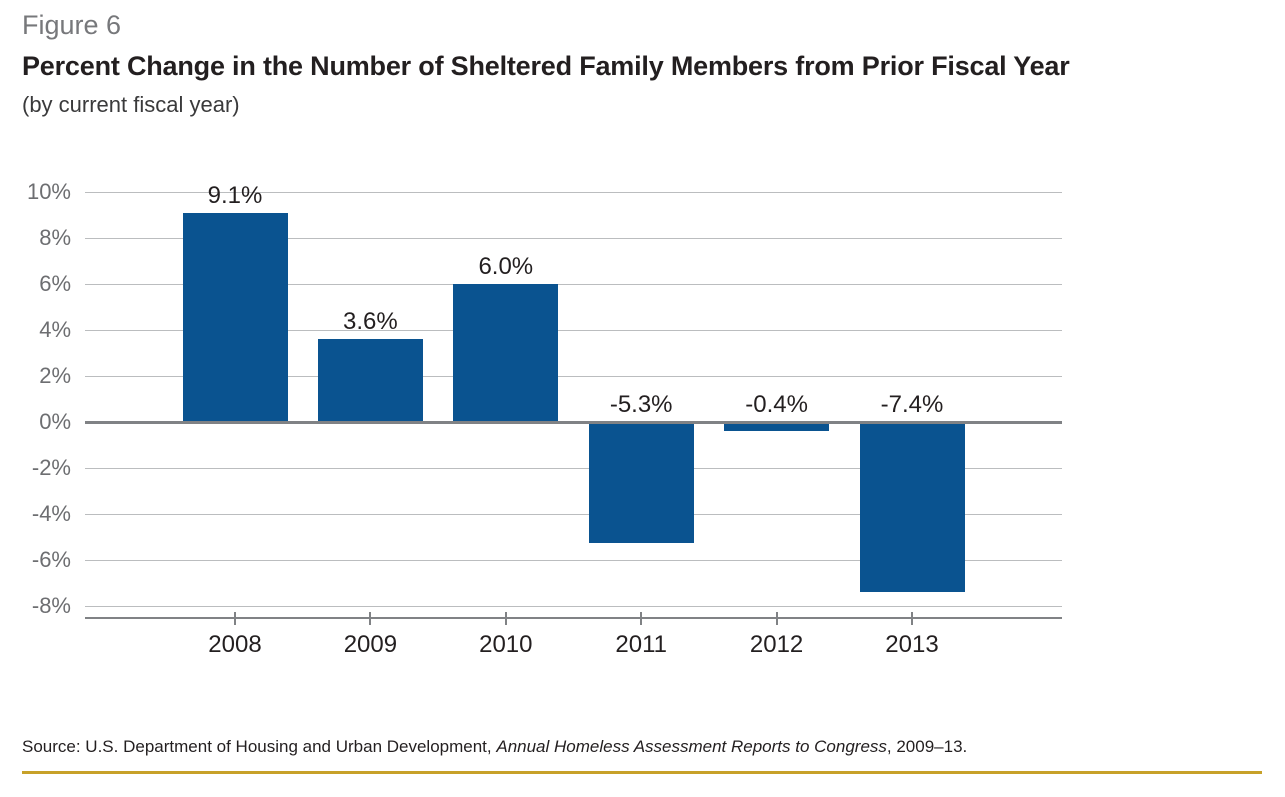  Describe the element at coordinates (51, 513) in the screenshot. I see `y-axis-tick-label: -4%` at that location.